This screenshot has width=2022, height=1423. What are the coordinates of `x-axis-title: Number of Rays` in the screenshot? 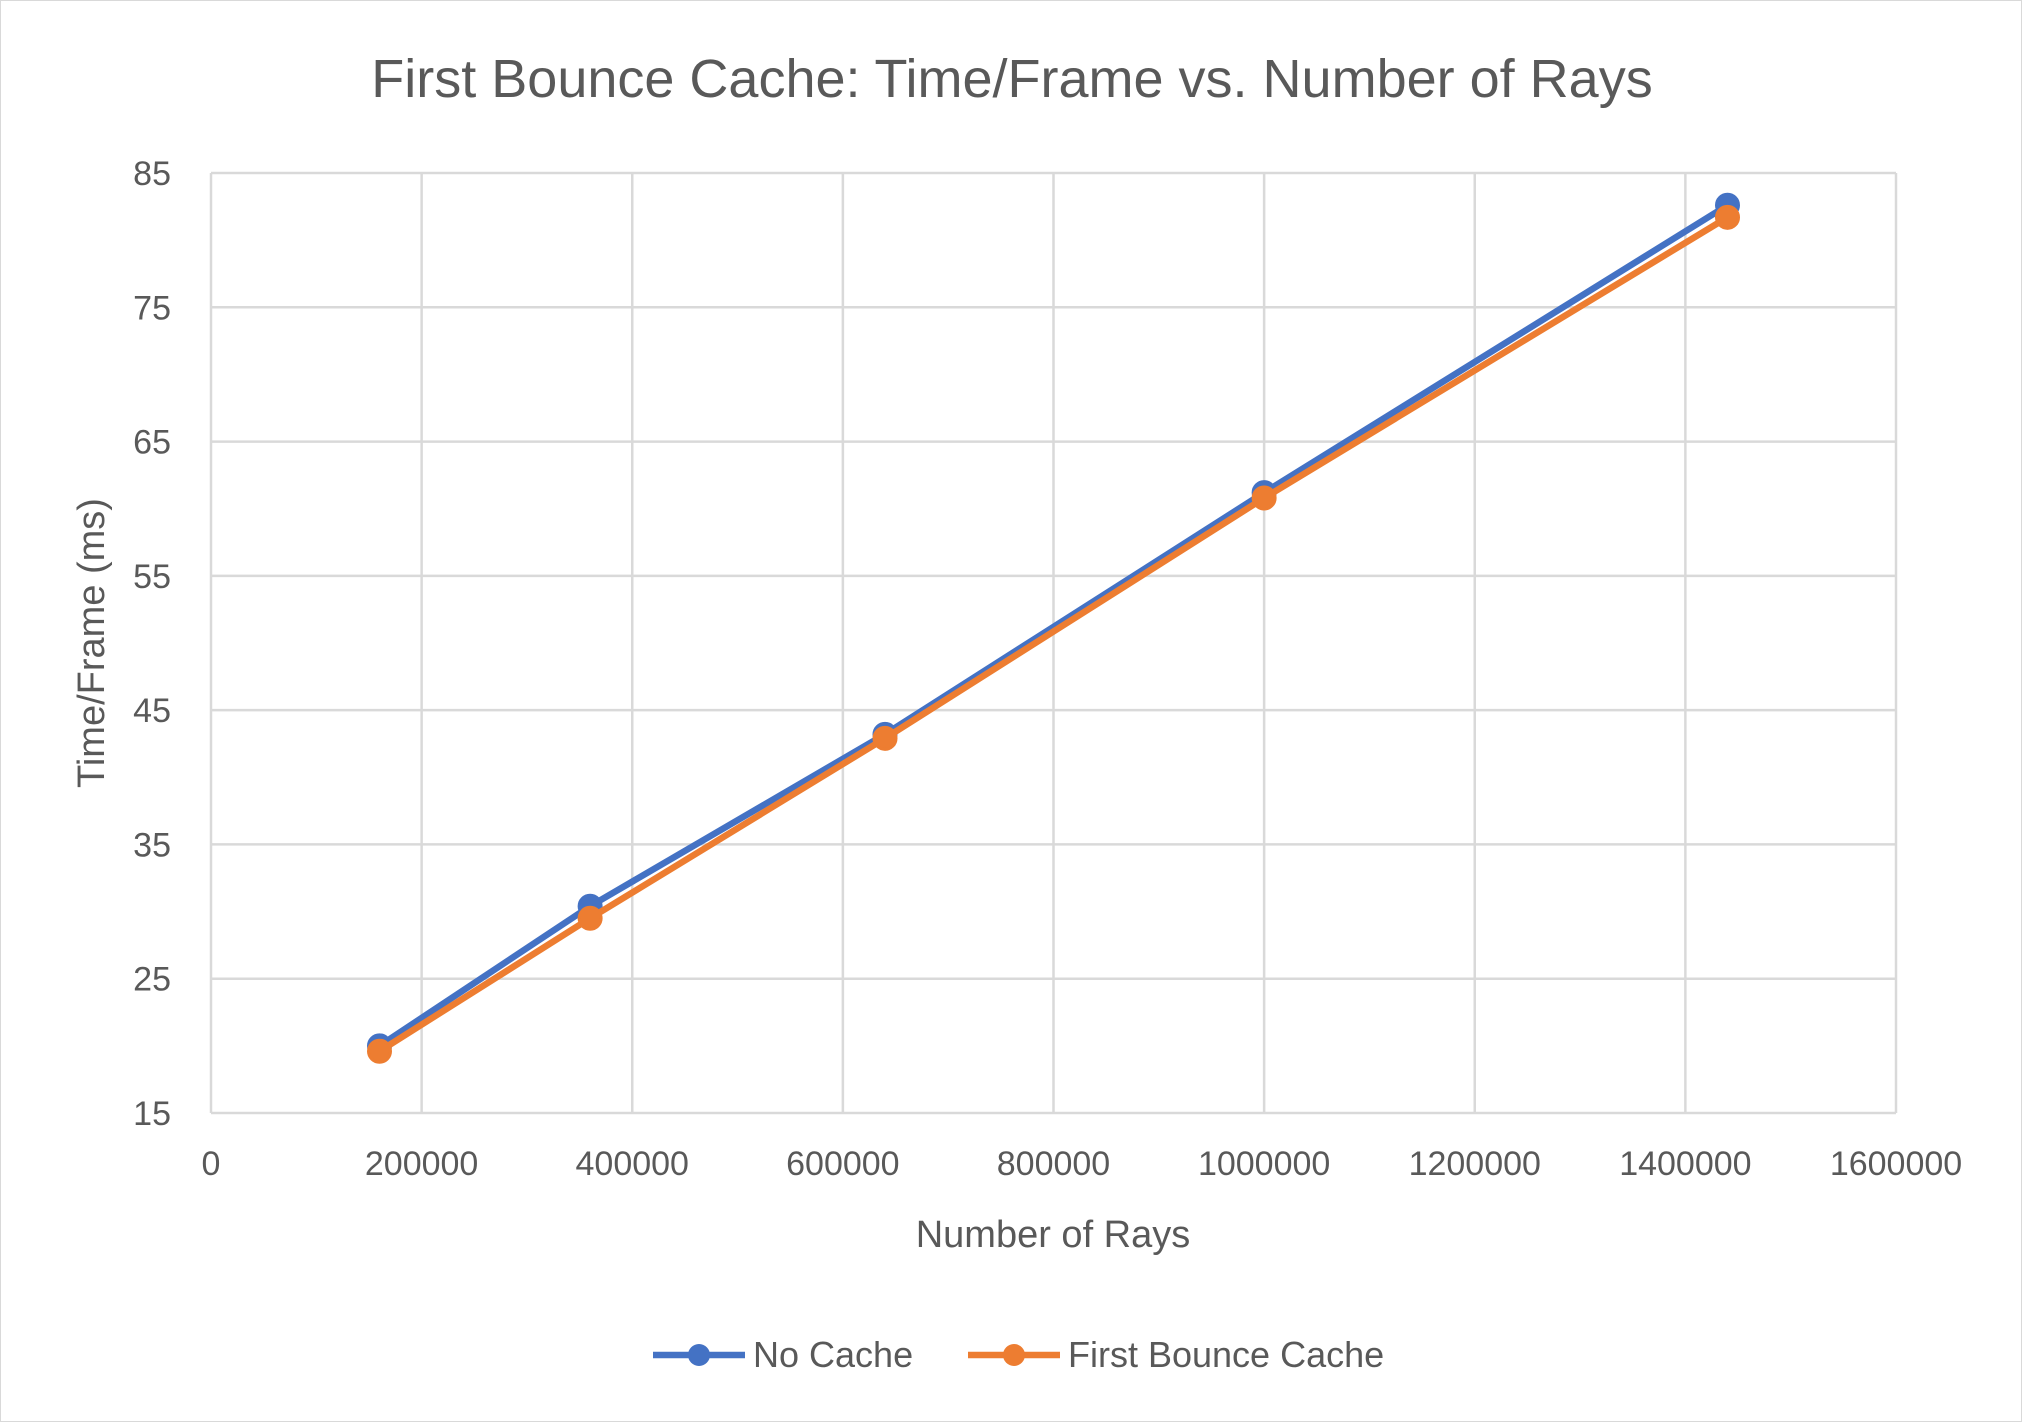 It's located at (1053, 1235).